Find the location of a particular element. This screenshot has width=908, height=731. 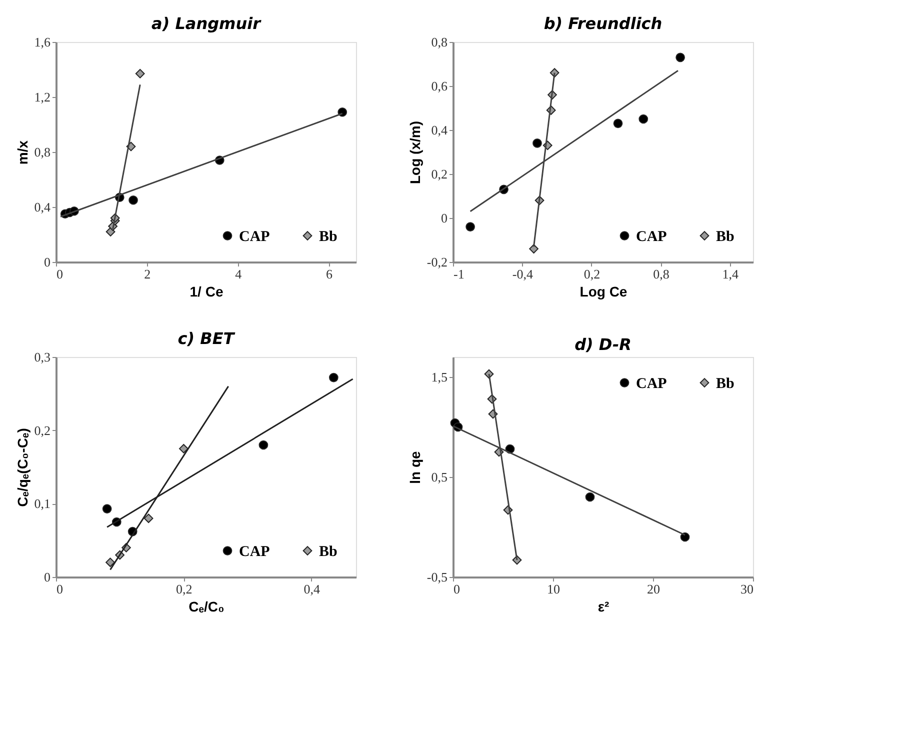

chart-title: a) Langmuir is located at coordinates (207, 23).